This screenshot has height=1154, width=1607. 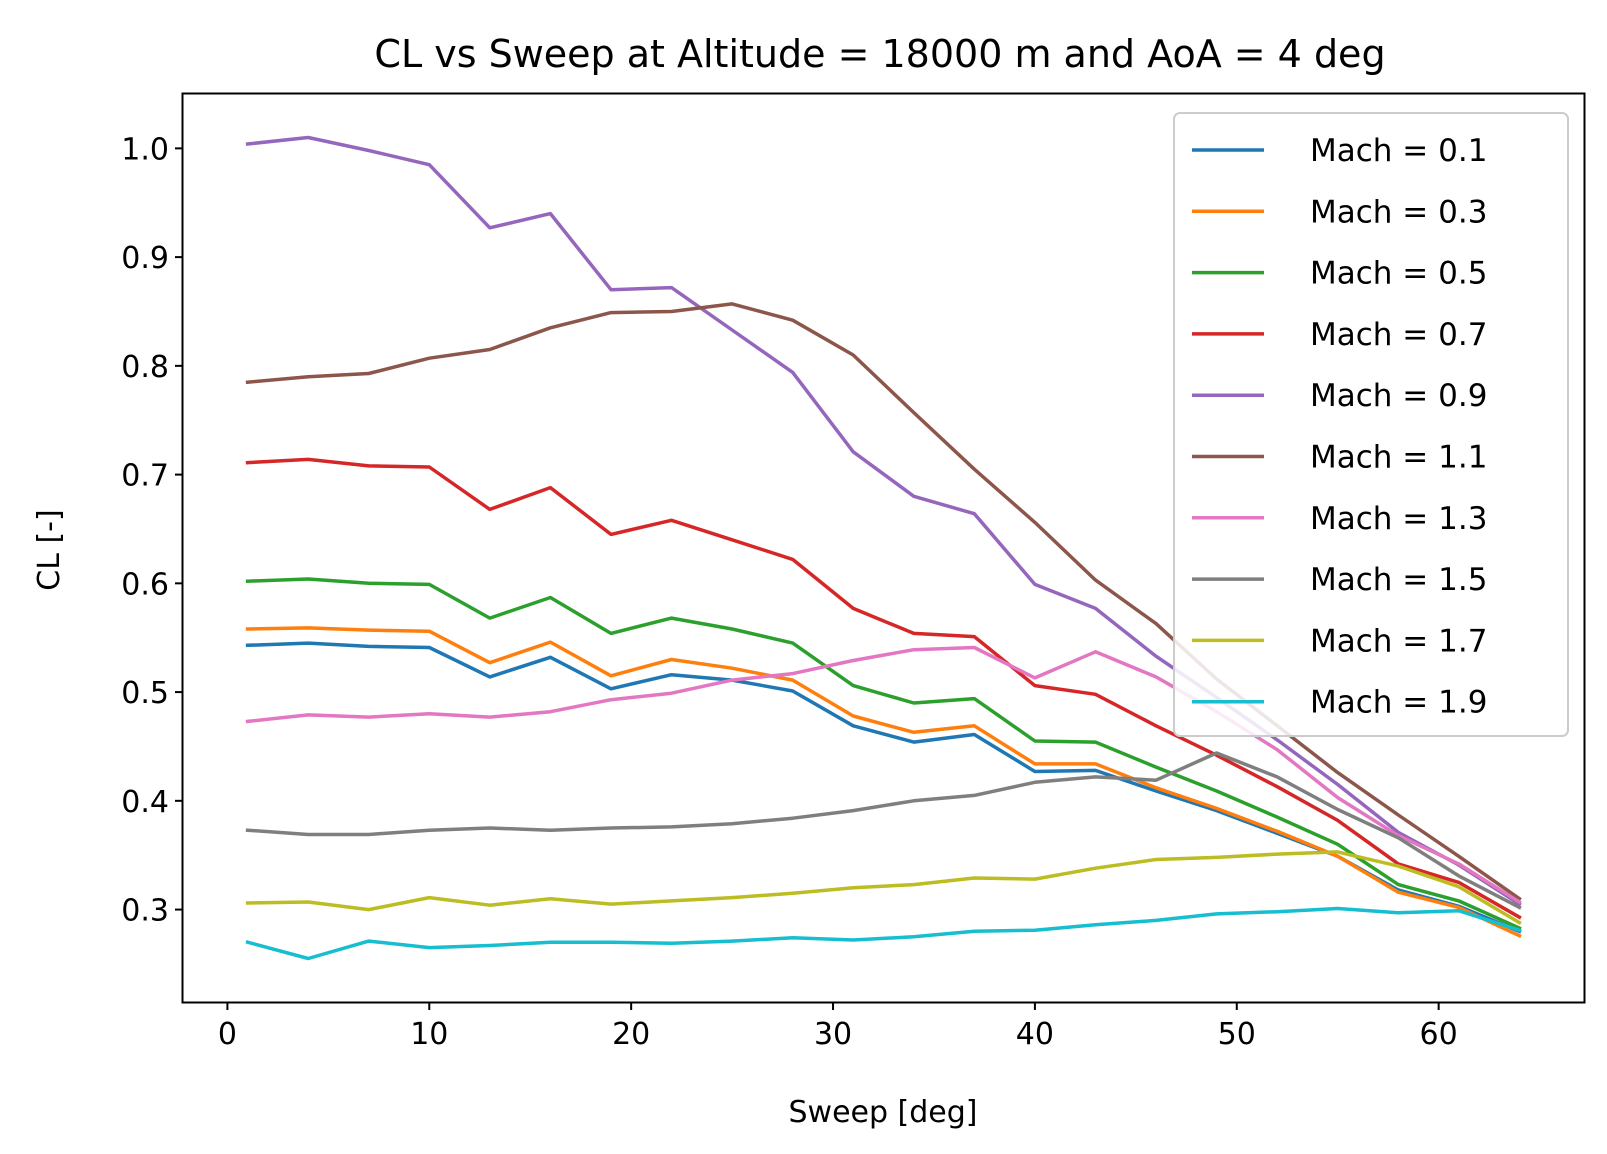 I want to click on x-tick-label: 60, so click(x=1439, y=1034).